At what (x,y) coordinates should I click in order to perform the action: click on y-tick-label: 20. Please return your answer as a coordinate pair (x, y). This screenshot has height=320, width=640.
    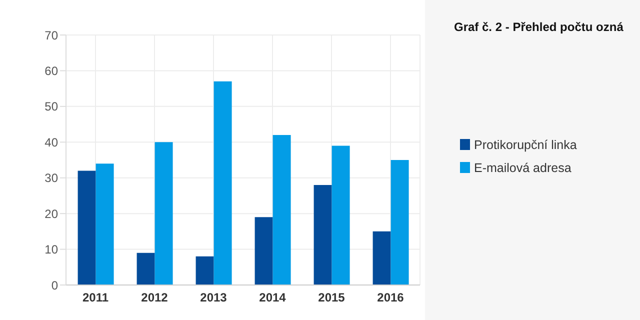
    Looking at the image, I should click on (51, 213).